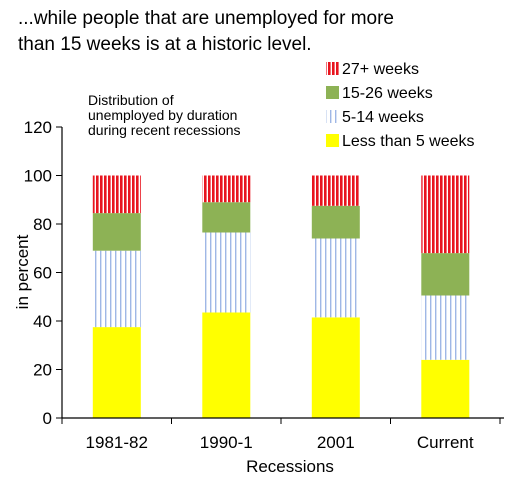  Describe the element at coordinates (47, 418) in the screenshot. I see `y-tick-label-0: 0` at that location.